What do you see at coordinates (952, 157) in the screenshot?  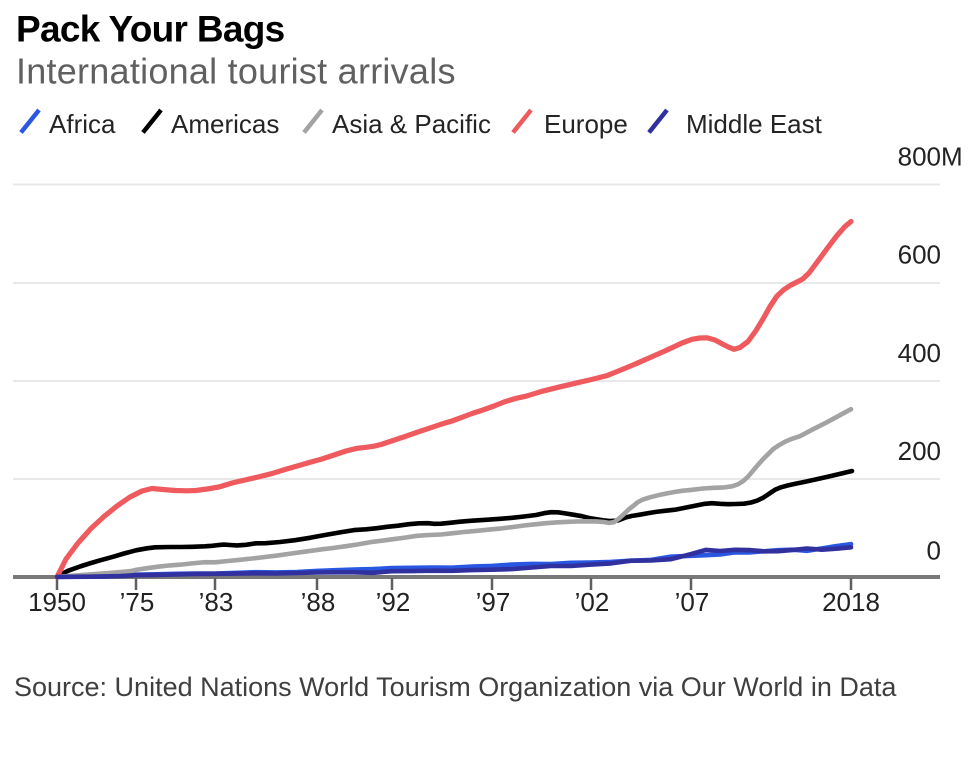 I see `svg-text: M` at bounding box center [952, 157].